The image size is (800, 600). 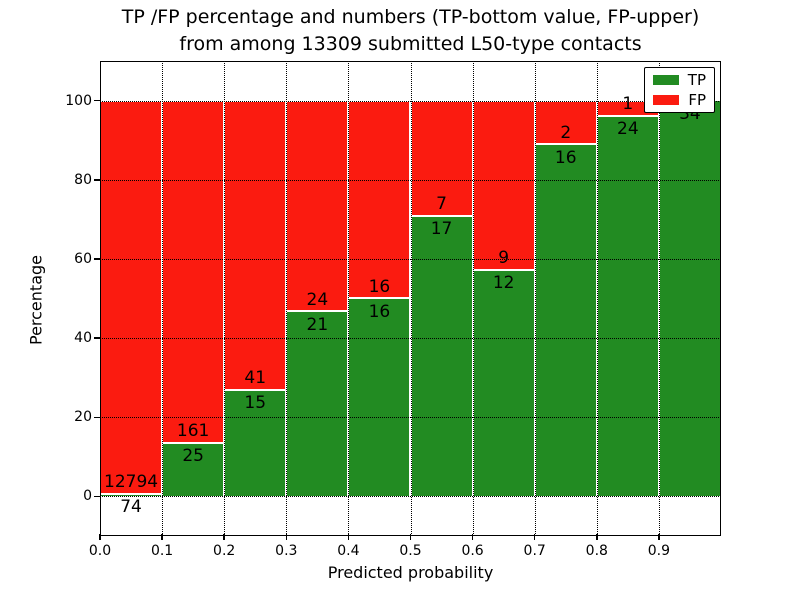 I want to click on y-tick-label: 0, so click(x=87, y=496).